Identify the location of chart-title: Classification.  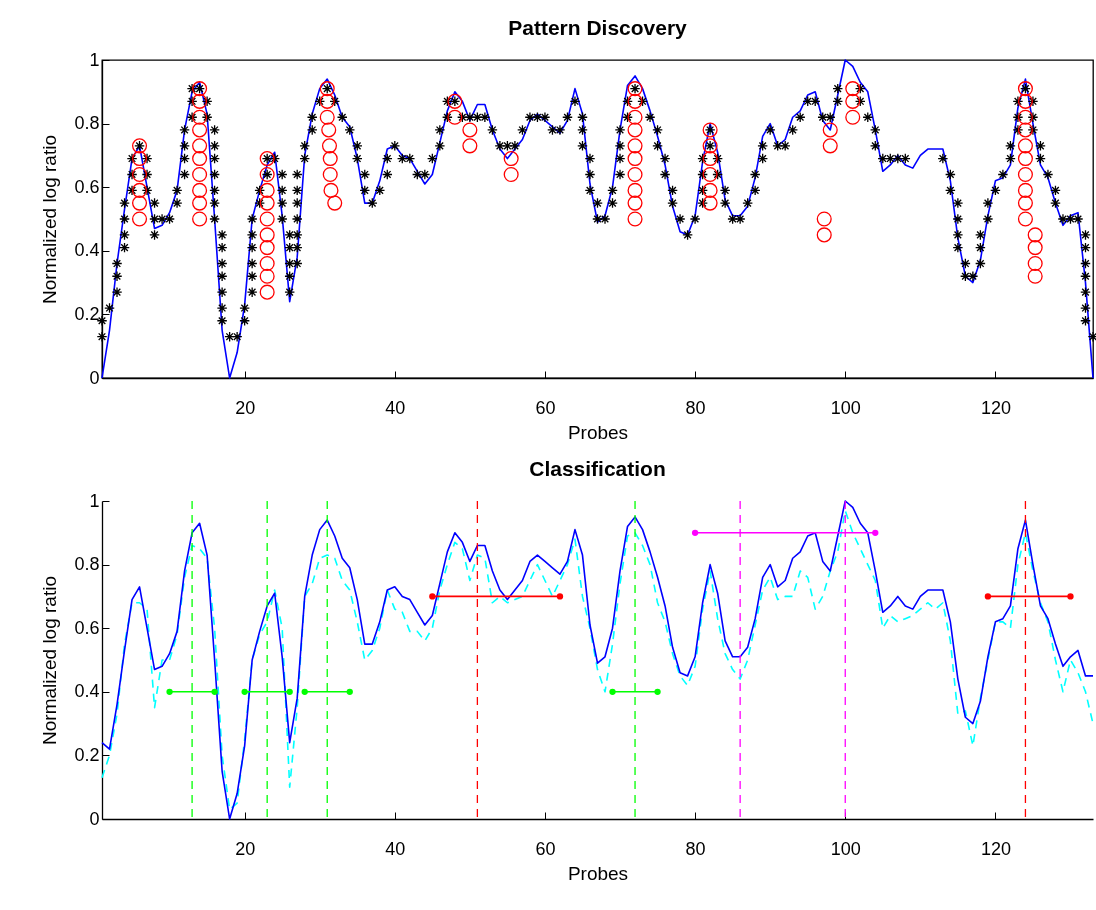
(597, 468).